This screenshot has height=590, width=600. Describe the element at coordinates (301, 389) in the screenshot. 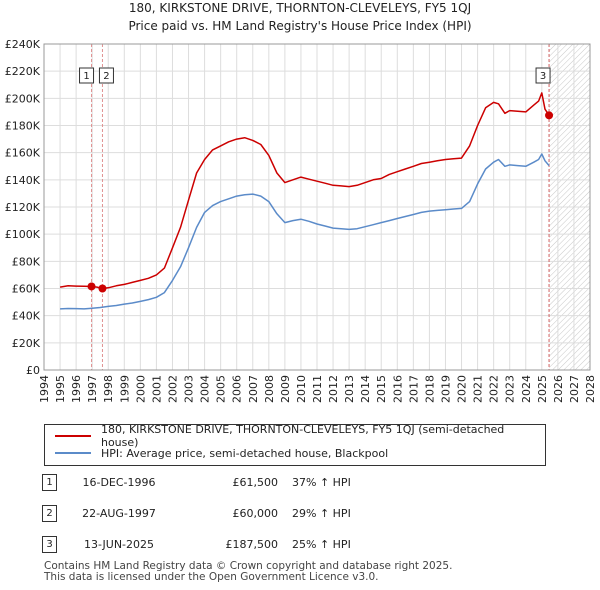

I see `x-tick-label: 2010` at that location.